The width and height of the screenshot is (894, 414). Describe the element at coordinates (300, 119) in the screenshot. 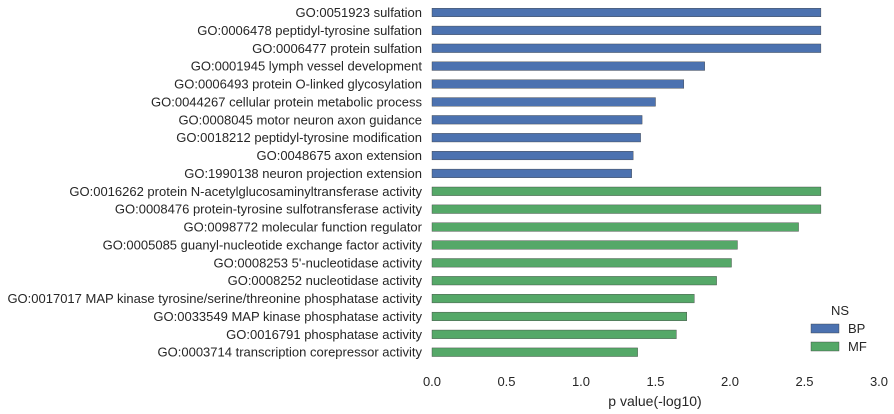

I see `category-label: GO:0008045 motor neuron axon guidance` at that location.